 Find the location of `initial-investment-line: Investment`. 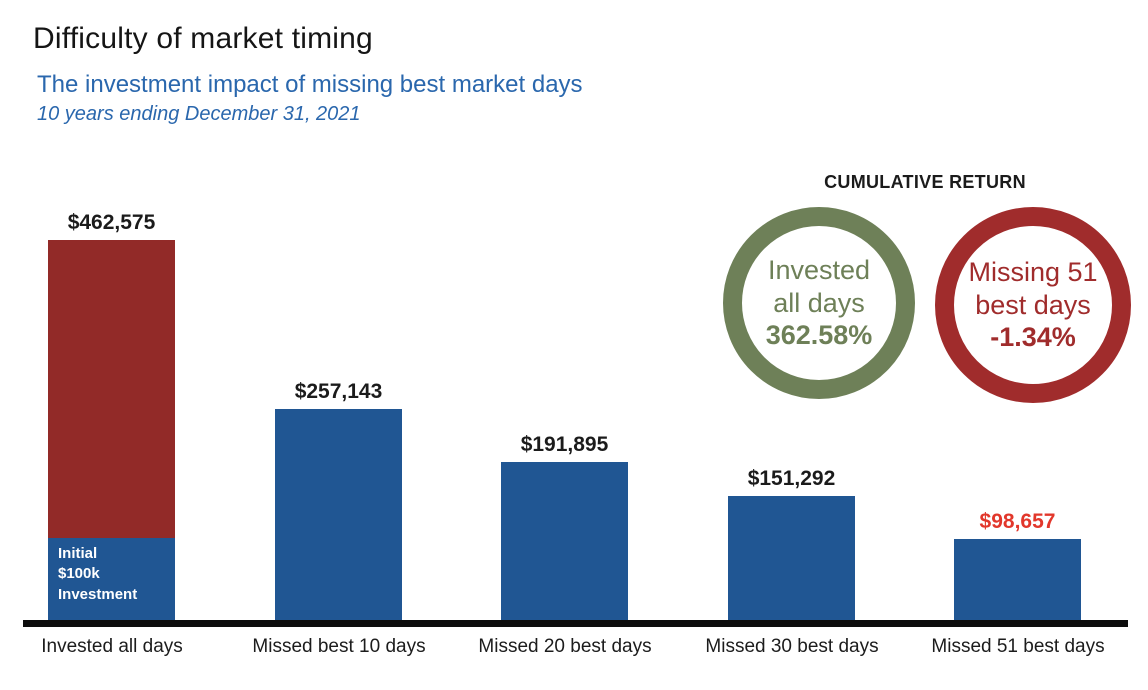

initial-investment-line: Investment is located at coordinates (98, 594).